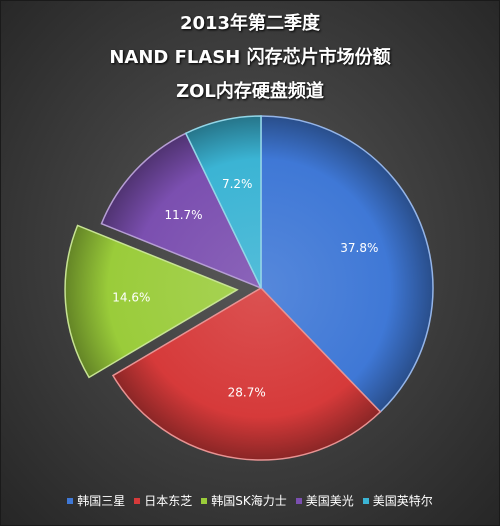  What do you see at coordinates (402, 501) in the screenshot?
I see `legend-label-intel: 美国英特尔` at bounding box center [402, 501].